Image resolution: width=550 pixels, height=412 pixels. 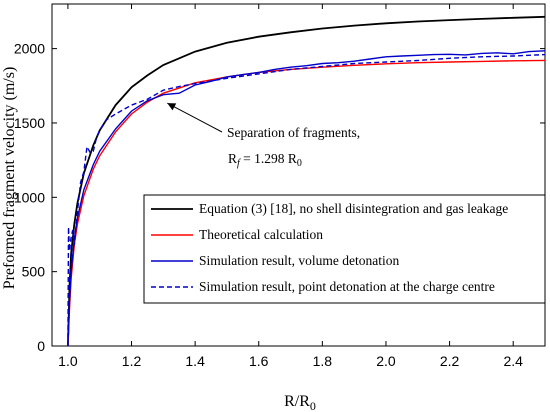 What do you see at coordinates (450, 361) in the screenshot?
I see `x-tick-label: 2.2` at bounding box center [450, 361].